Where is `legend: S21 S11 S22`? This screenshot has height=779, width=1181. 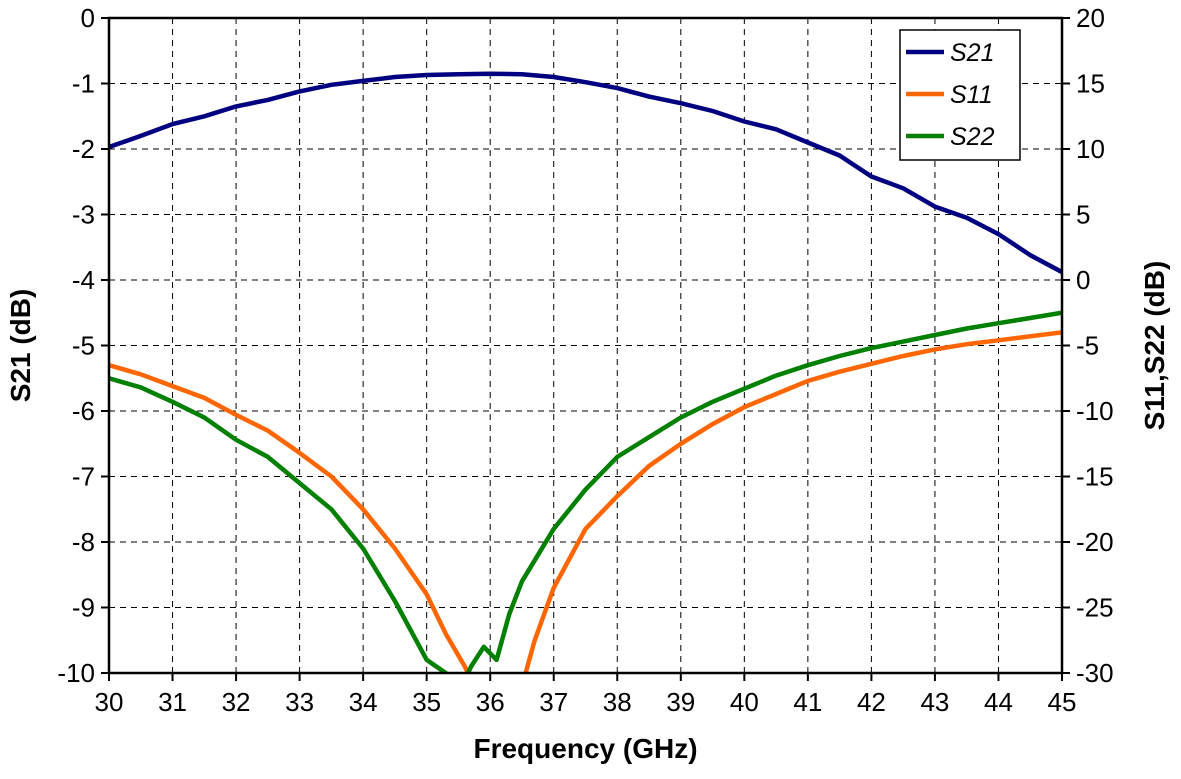 legend: S21 S11 S22 is located at coordinates (960, 95).